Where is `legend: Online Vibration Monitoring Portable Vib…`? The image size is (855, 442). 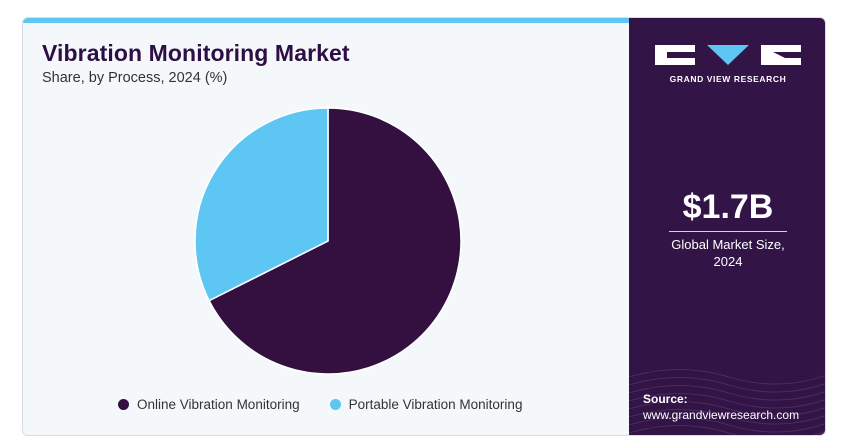
legend: Online Vibration Monitoring Portable Vib… is located at coordinates (335, 404).